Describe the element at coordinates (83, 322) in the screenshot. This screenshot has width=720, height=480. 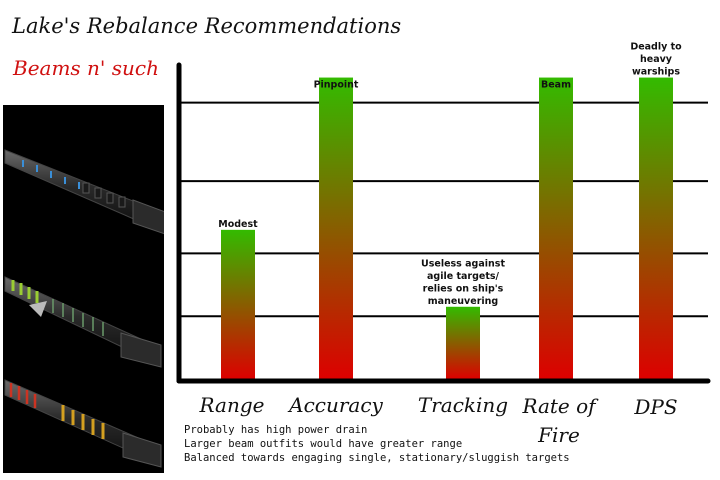
I see `green-beam-weapon-icon` at that location.